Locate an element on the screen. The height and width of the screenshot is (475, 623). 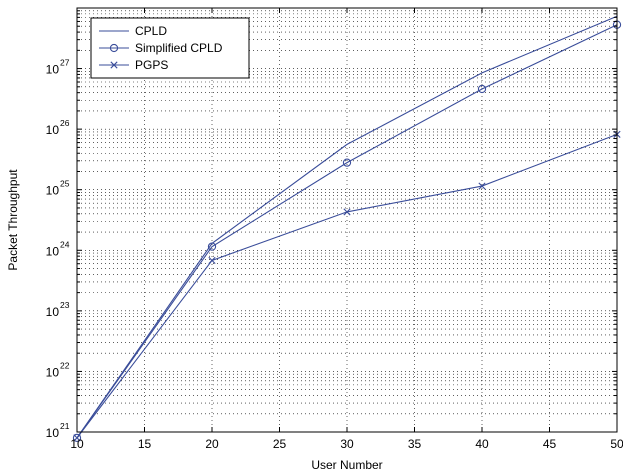
y-tick-label-exponent: 26 is located at coordinates (65, 123).